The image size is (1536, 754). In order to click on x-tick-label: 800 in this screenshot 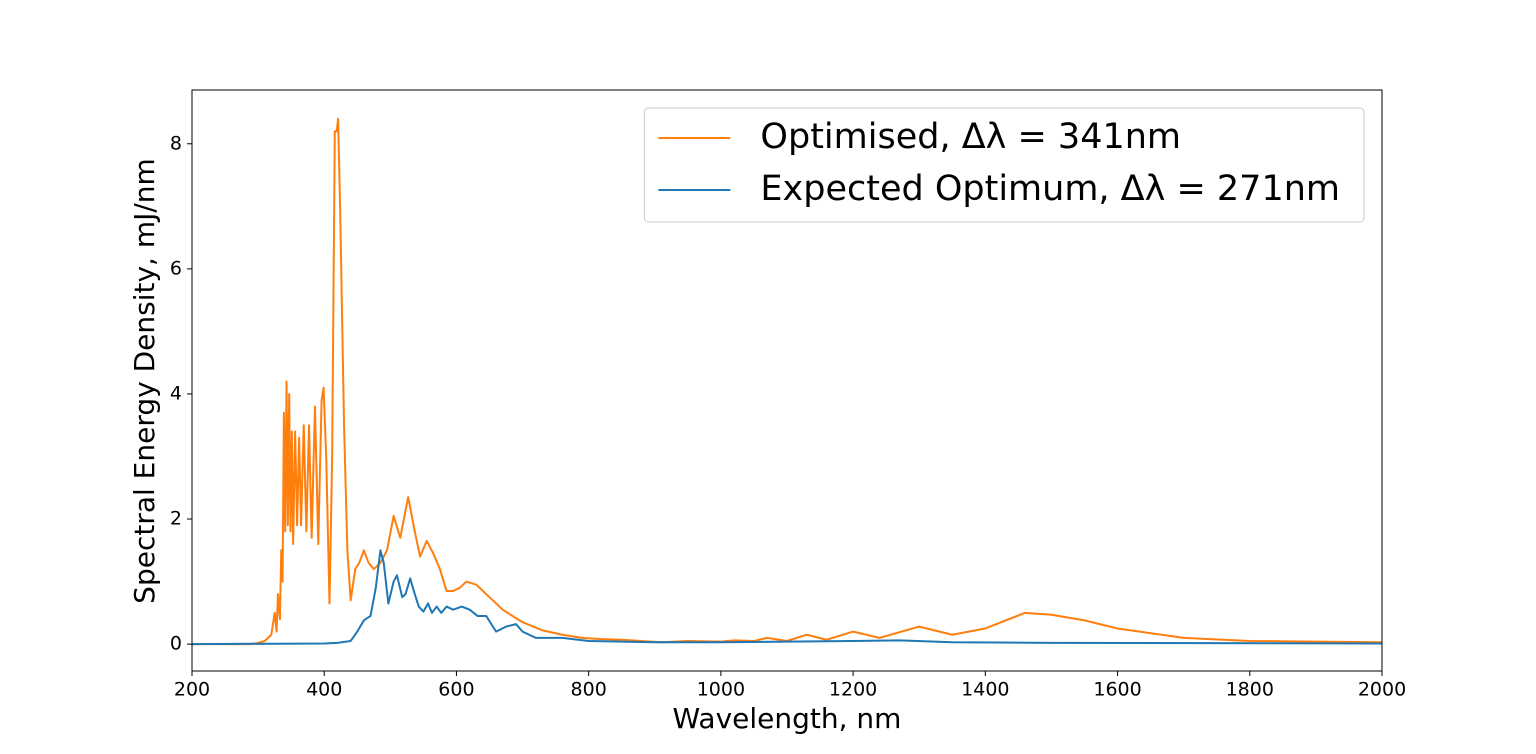, I will do `click(589, 690)`.